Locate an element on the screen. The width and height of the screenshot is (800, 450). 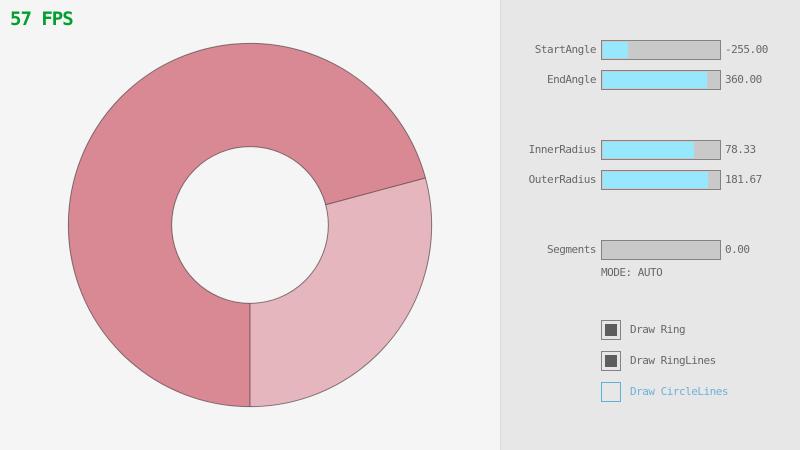
segments-value: 0.00 is located at coordinates (737, 249).